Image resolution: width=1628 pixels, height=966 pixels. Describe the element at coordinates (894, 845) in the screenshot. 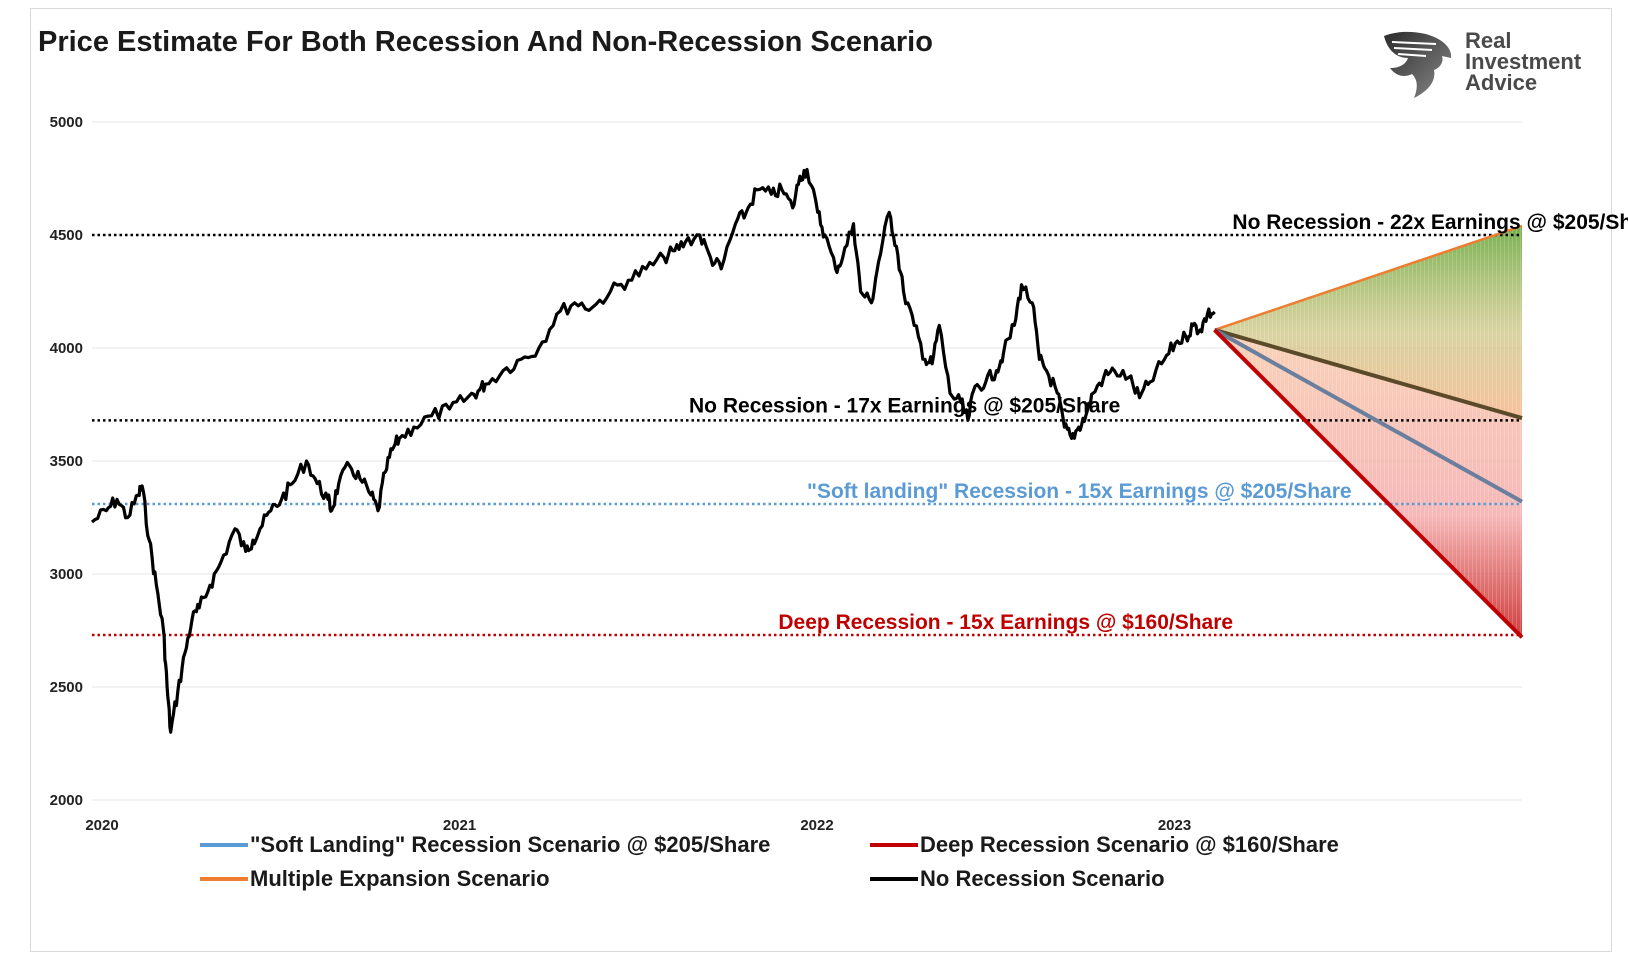

I see `legend-swatch-deep-recession` at that location.